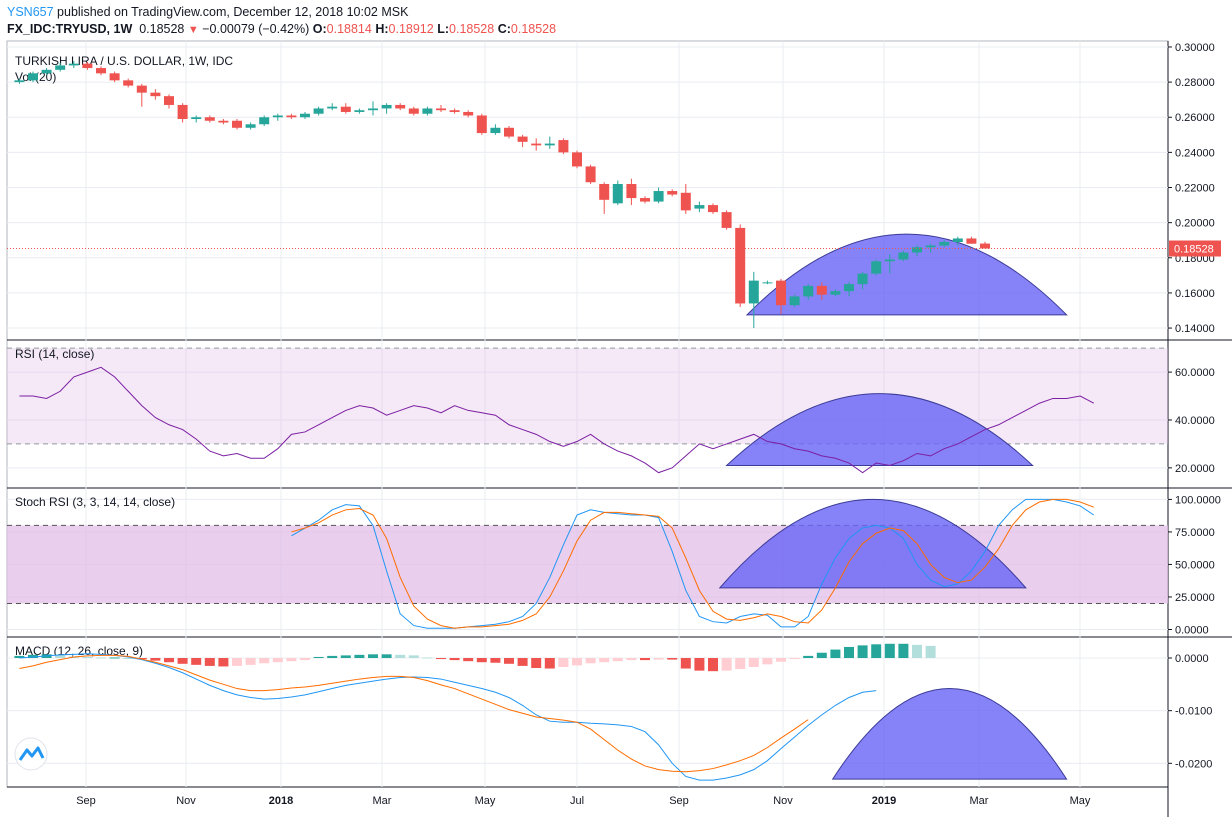  I want to click on open-label: O:, so click(319, 29).